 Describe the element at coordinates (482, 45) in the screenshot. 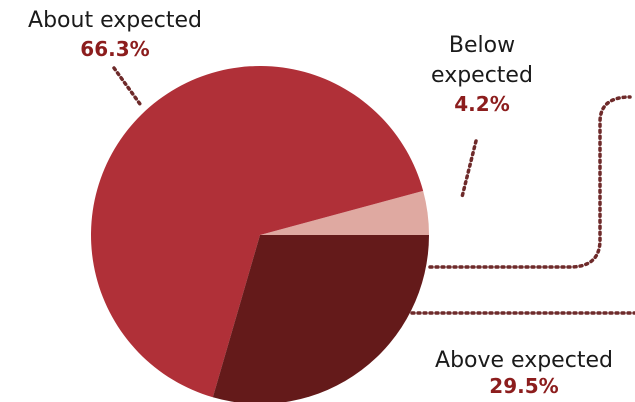

I see `slice-name-below-line1: Below` at that location.